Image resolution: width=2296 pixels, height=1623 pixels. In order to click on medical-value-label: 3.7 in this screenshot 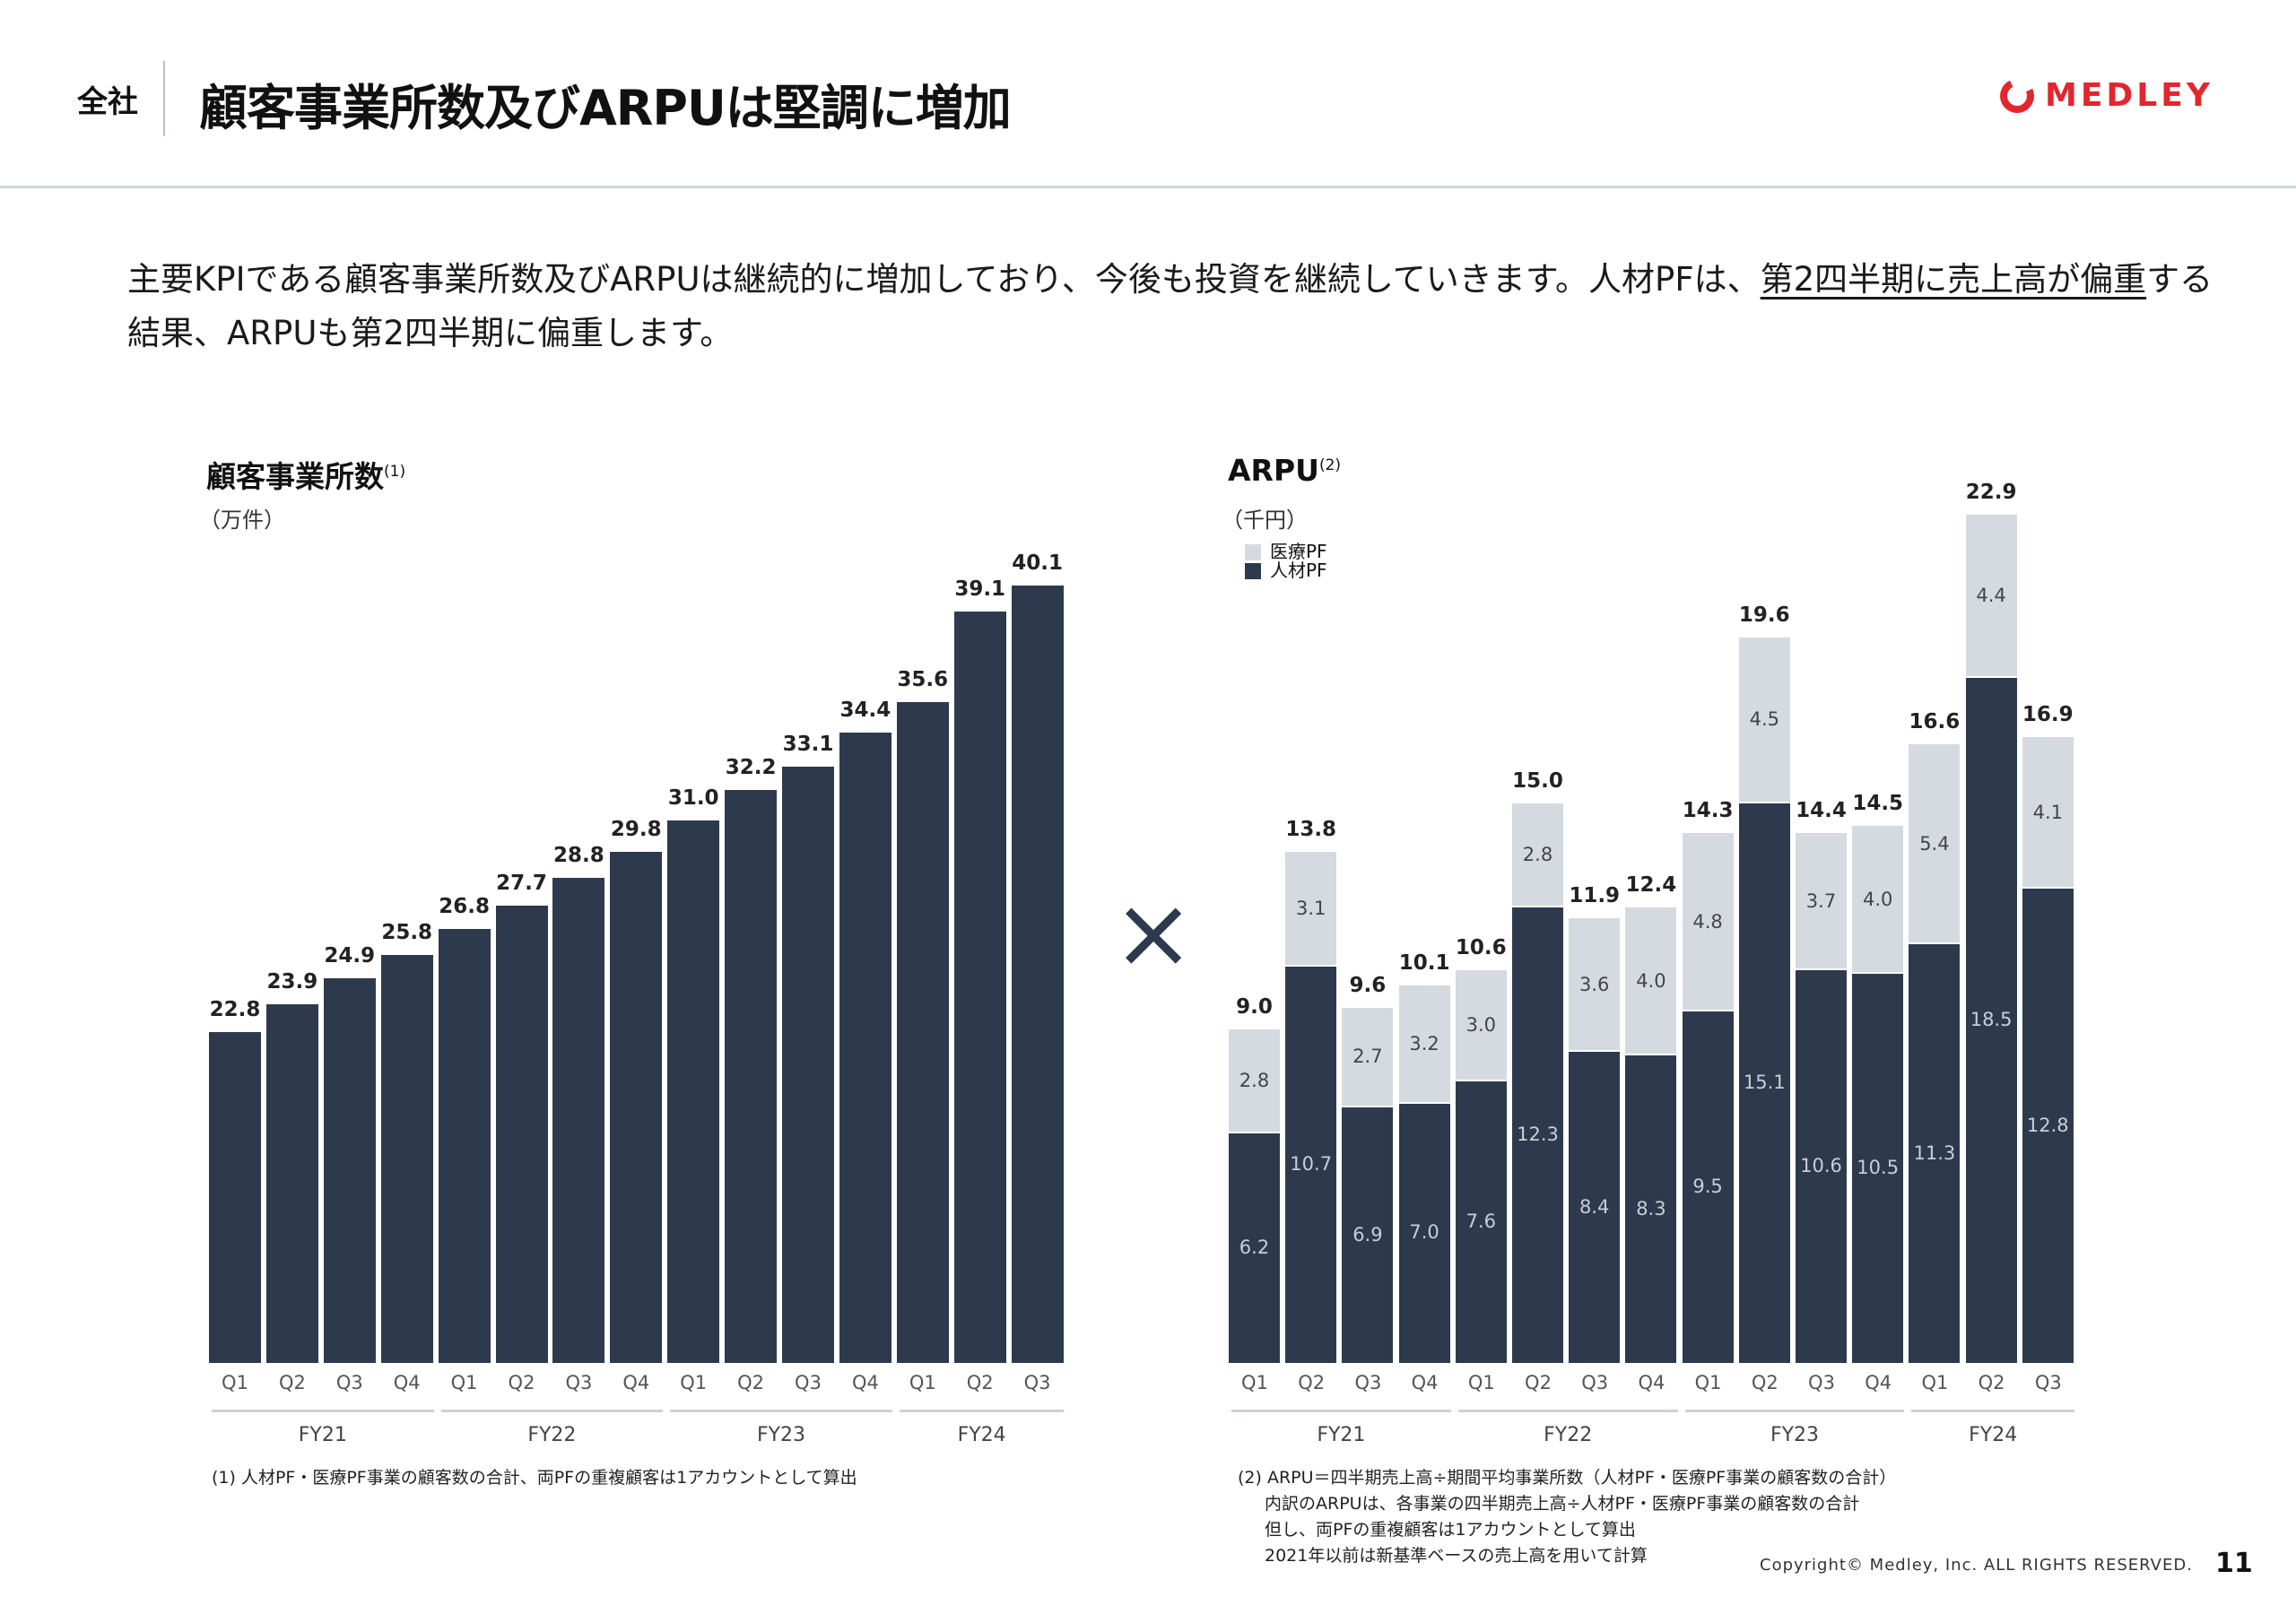, I will do `click(1821, 901)`.